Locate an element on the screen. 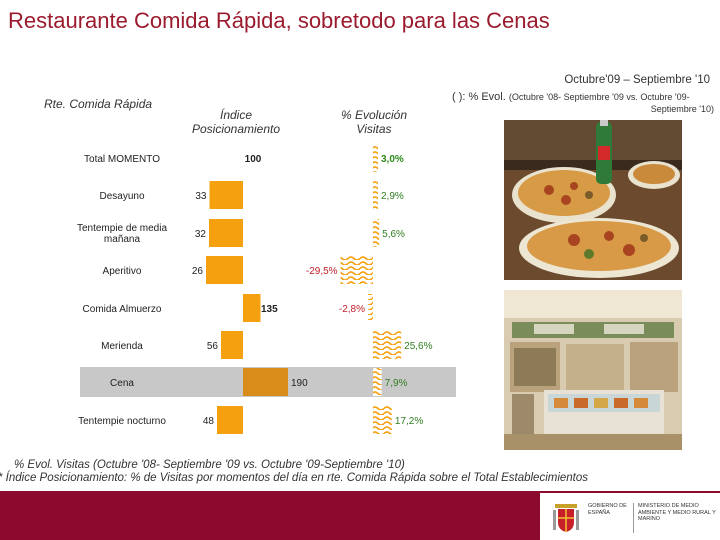 The image size is (720, 540). evolution-value-label: 2,9% is located at coordinates (392, 196).